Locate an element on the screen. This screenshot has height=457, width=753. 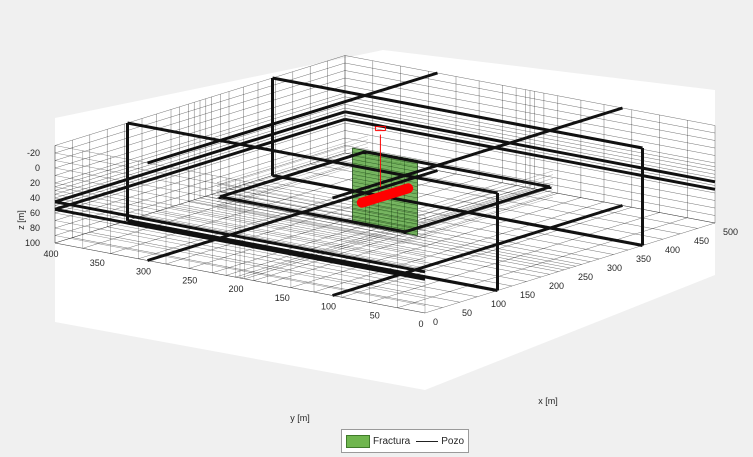
y-tick-label: 400 is located at coordinates (50, 254).